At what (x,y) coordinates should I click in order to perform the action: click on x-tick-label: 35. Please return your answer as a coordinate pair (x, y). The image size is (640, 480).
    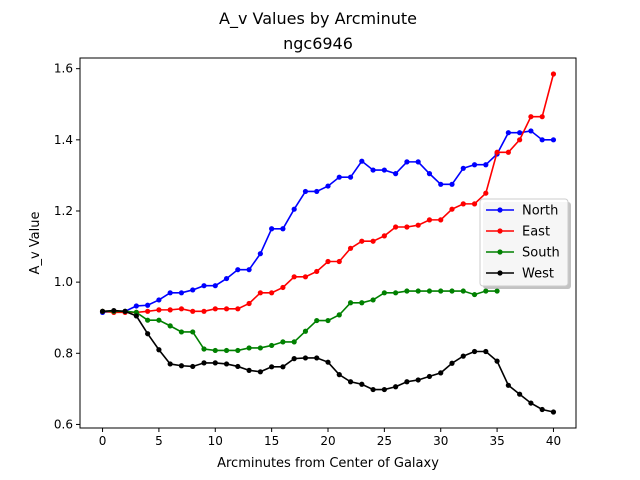
    Looking at the image, I should click on (496, 441).